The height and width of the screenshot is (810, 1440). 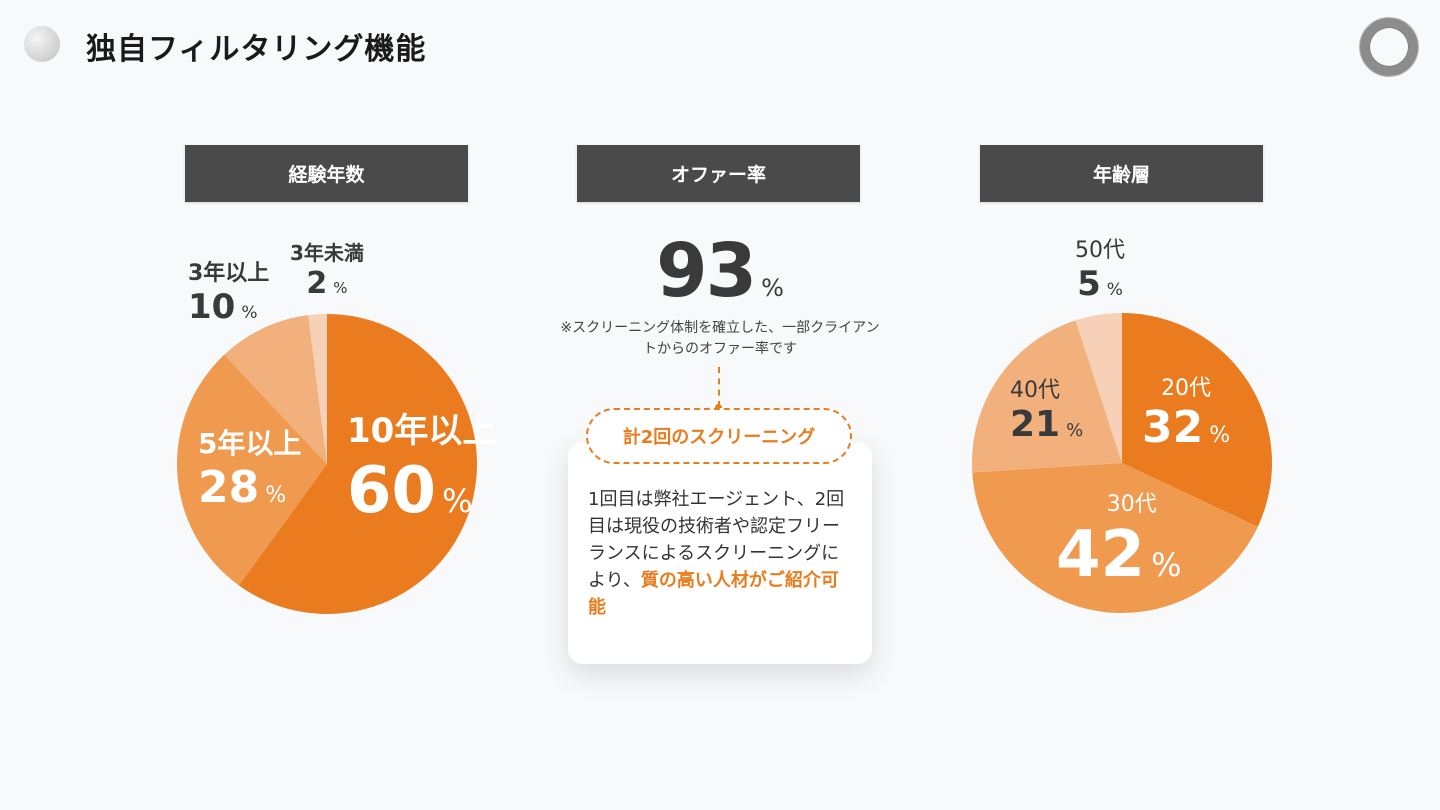 I want to click on screening-pill: 計2回のスクリーニング, so click(x=719, y=436).